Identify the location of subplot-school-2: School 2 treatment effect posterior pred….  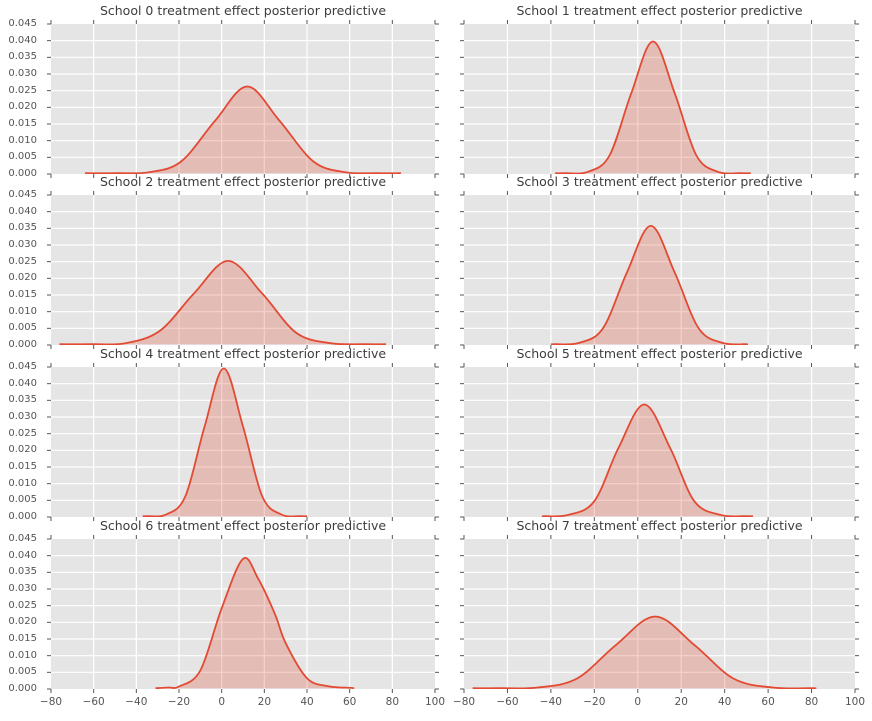
(223, 262).